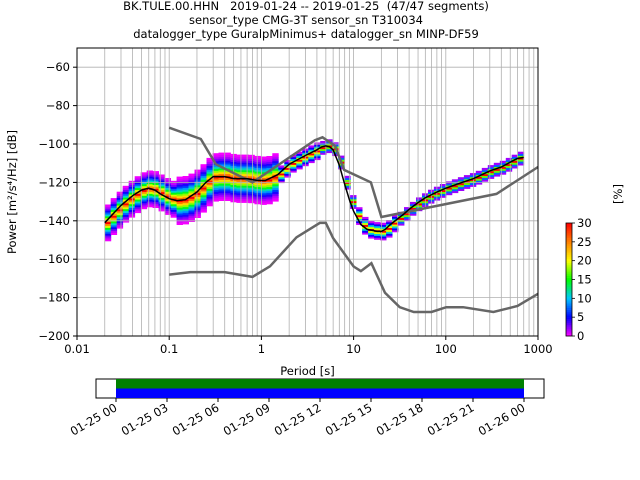 The image size is (640, 480). What do you see at coordinates (584, 261) in the screenshot?
I see `colorbar-tick-label: 20` at bounding box center [584, 261].